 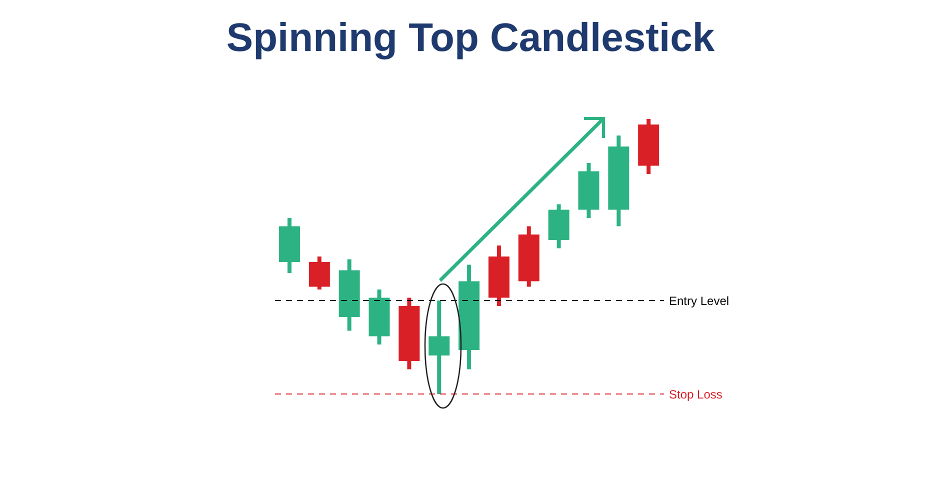 I want to click on ref-line-label: Entry Level, so click(x=699, y=301).